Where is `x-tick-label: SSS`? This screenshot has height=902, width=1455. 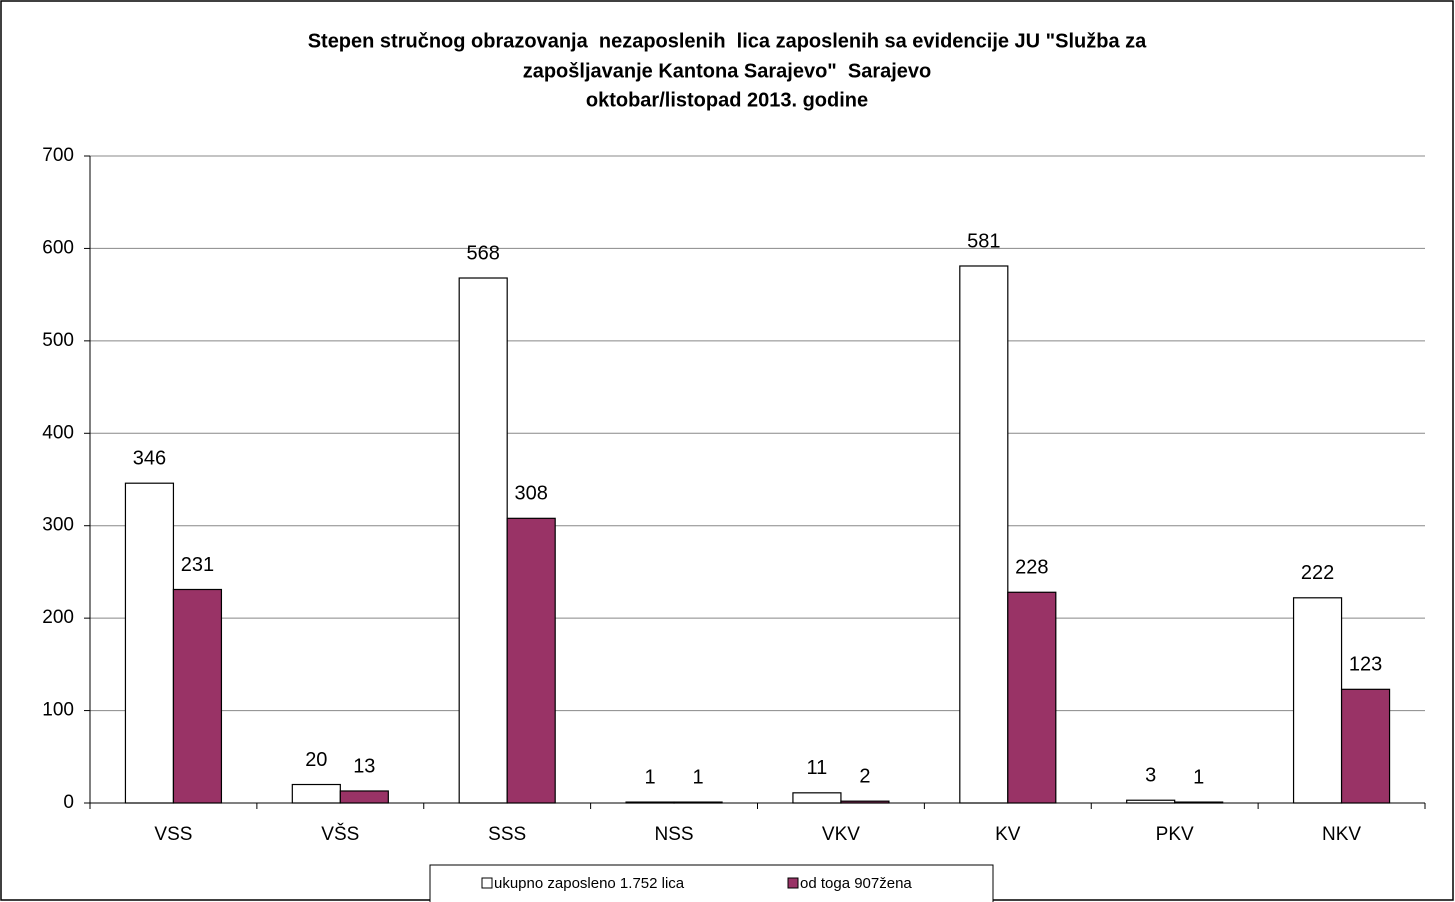 x-tick-label: SSS is located at coordinates (507, 834).